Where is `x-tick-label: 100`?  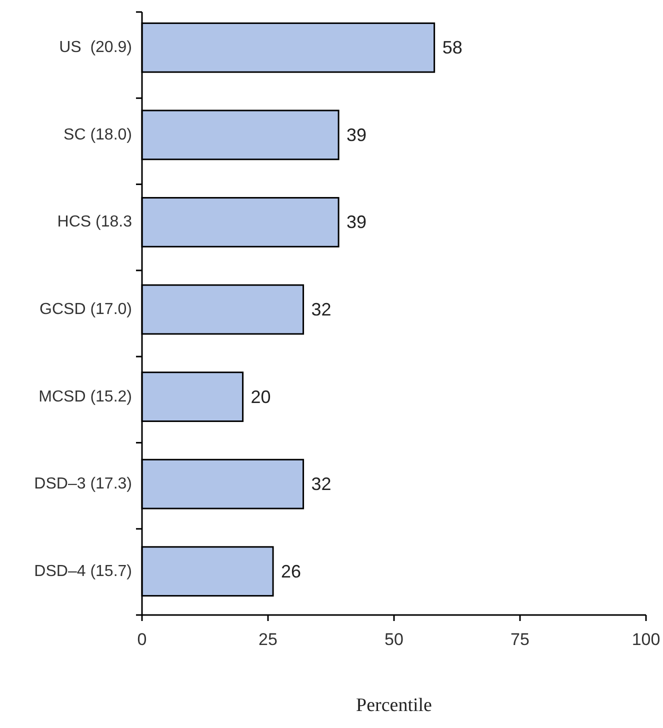 x-tick-label: 100 is located at coordinates (646, 639).